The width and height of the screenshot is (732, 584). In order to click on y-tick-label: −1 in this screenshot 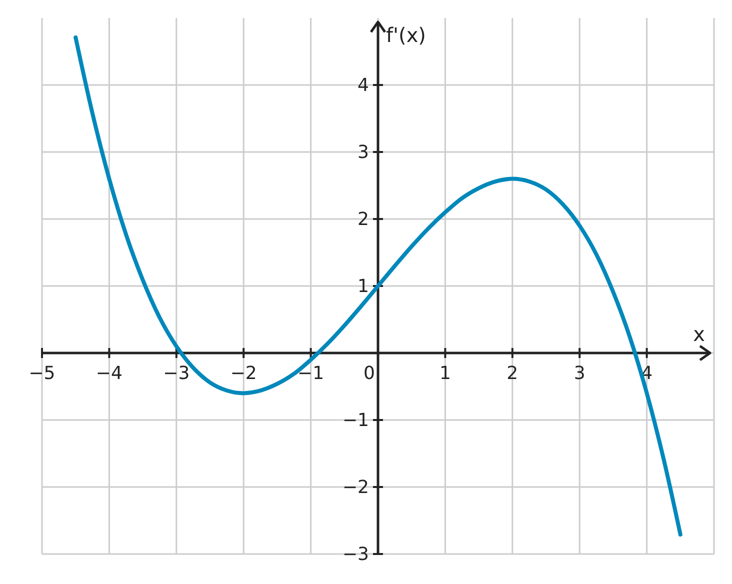, I will do `click(355, 420)`.